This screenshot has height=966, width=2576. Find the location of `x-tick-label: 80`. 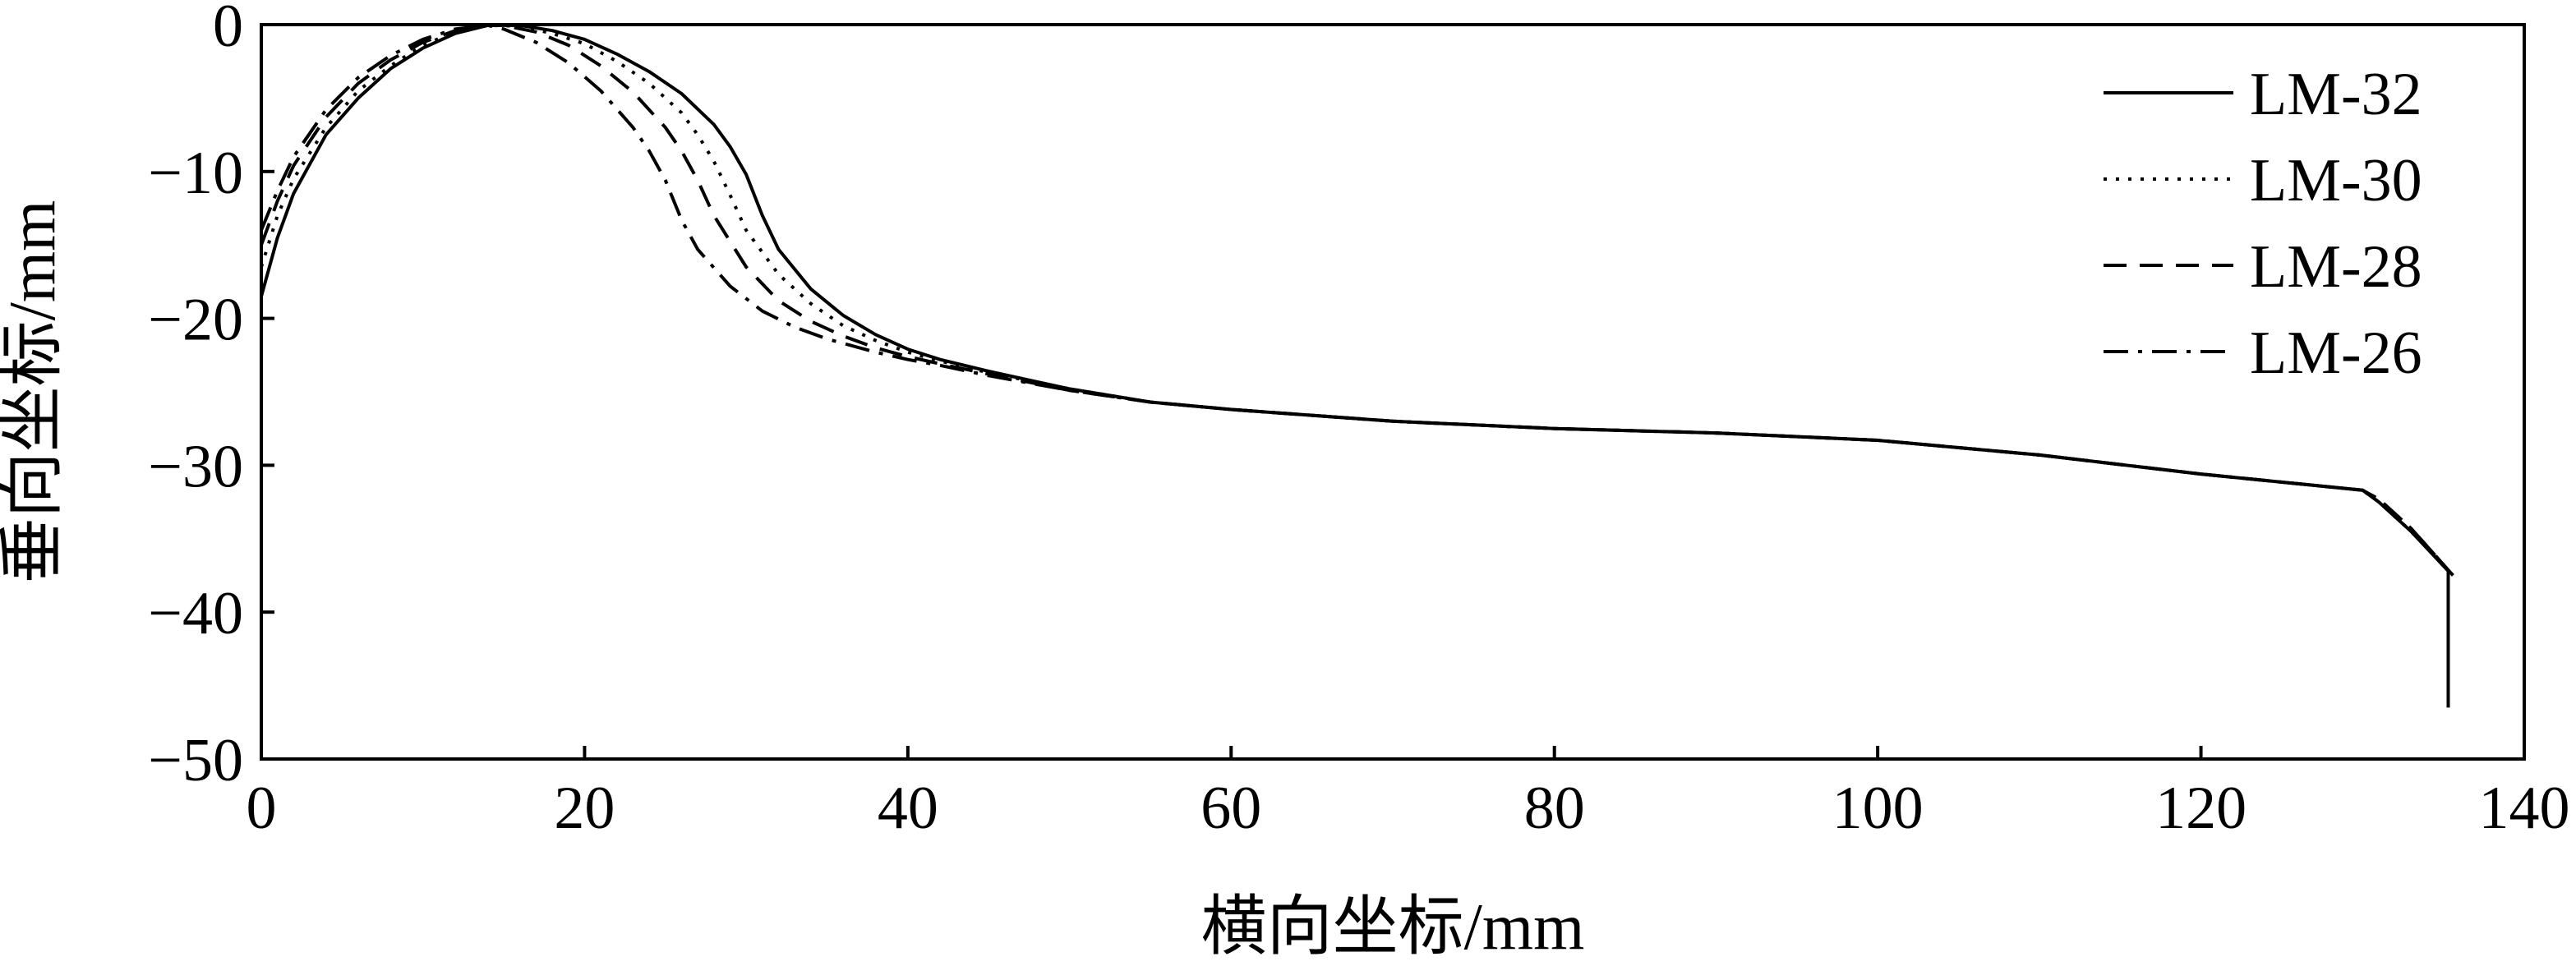

x-tick-label: 80 is located at coordinates (1554, 808).